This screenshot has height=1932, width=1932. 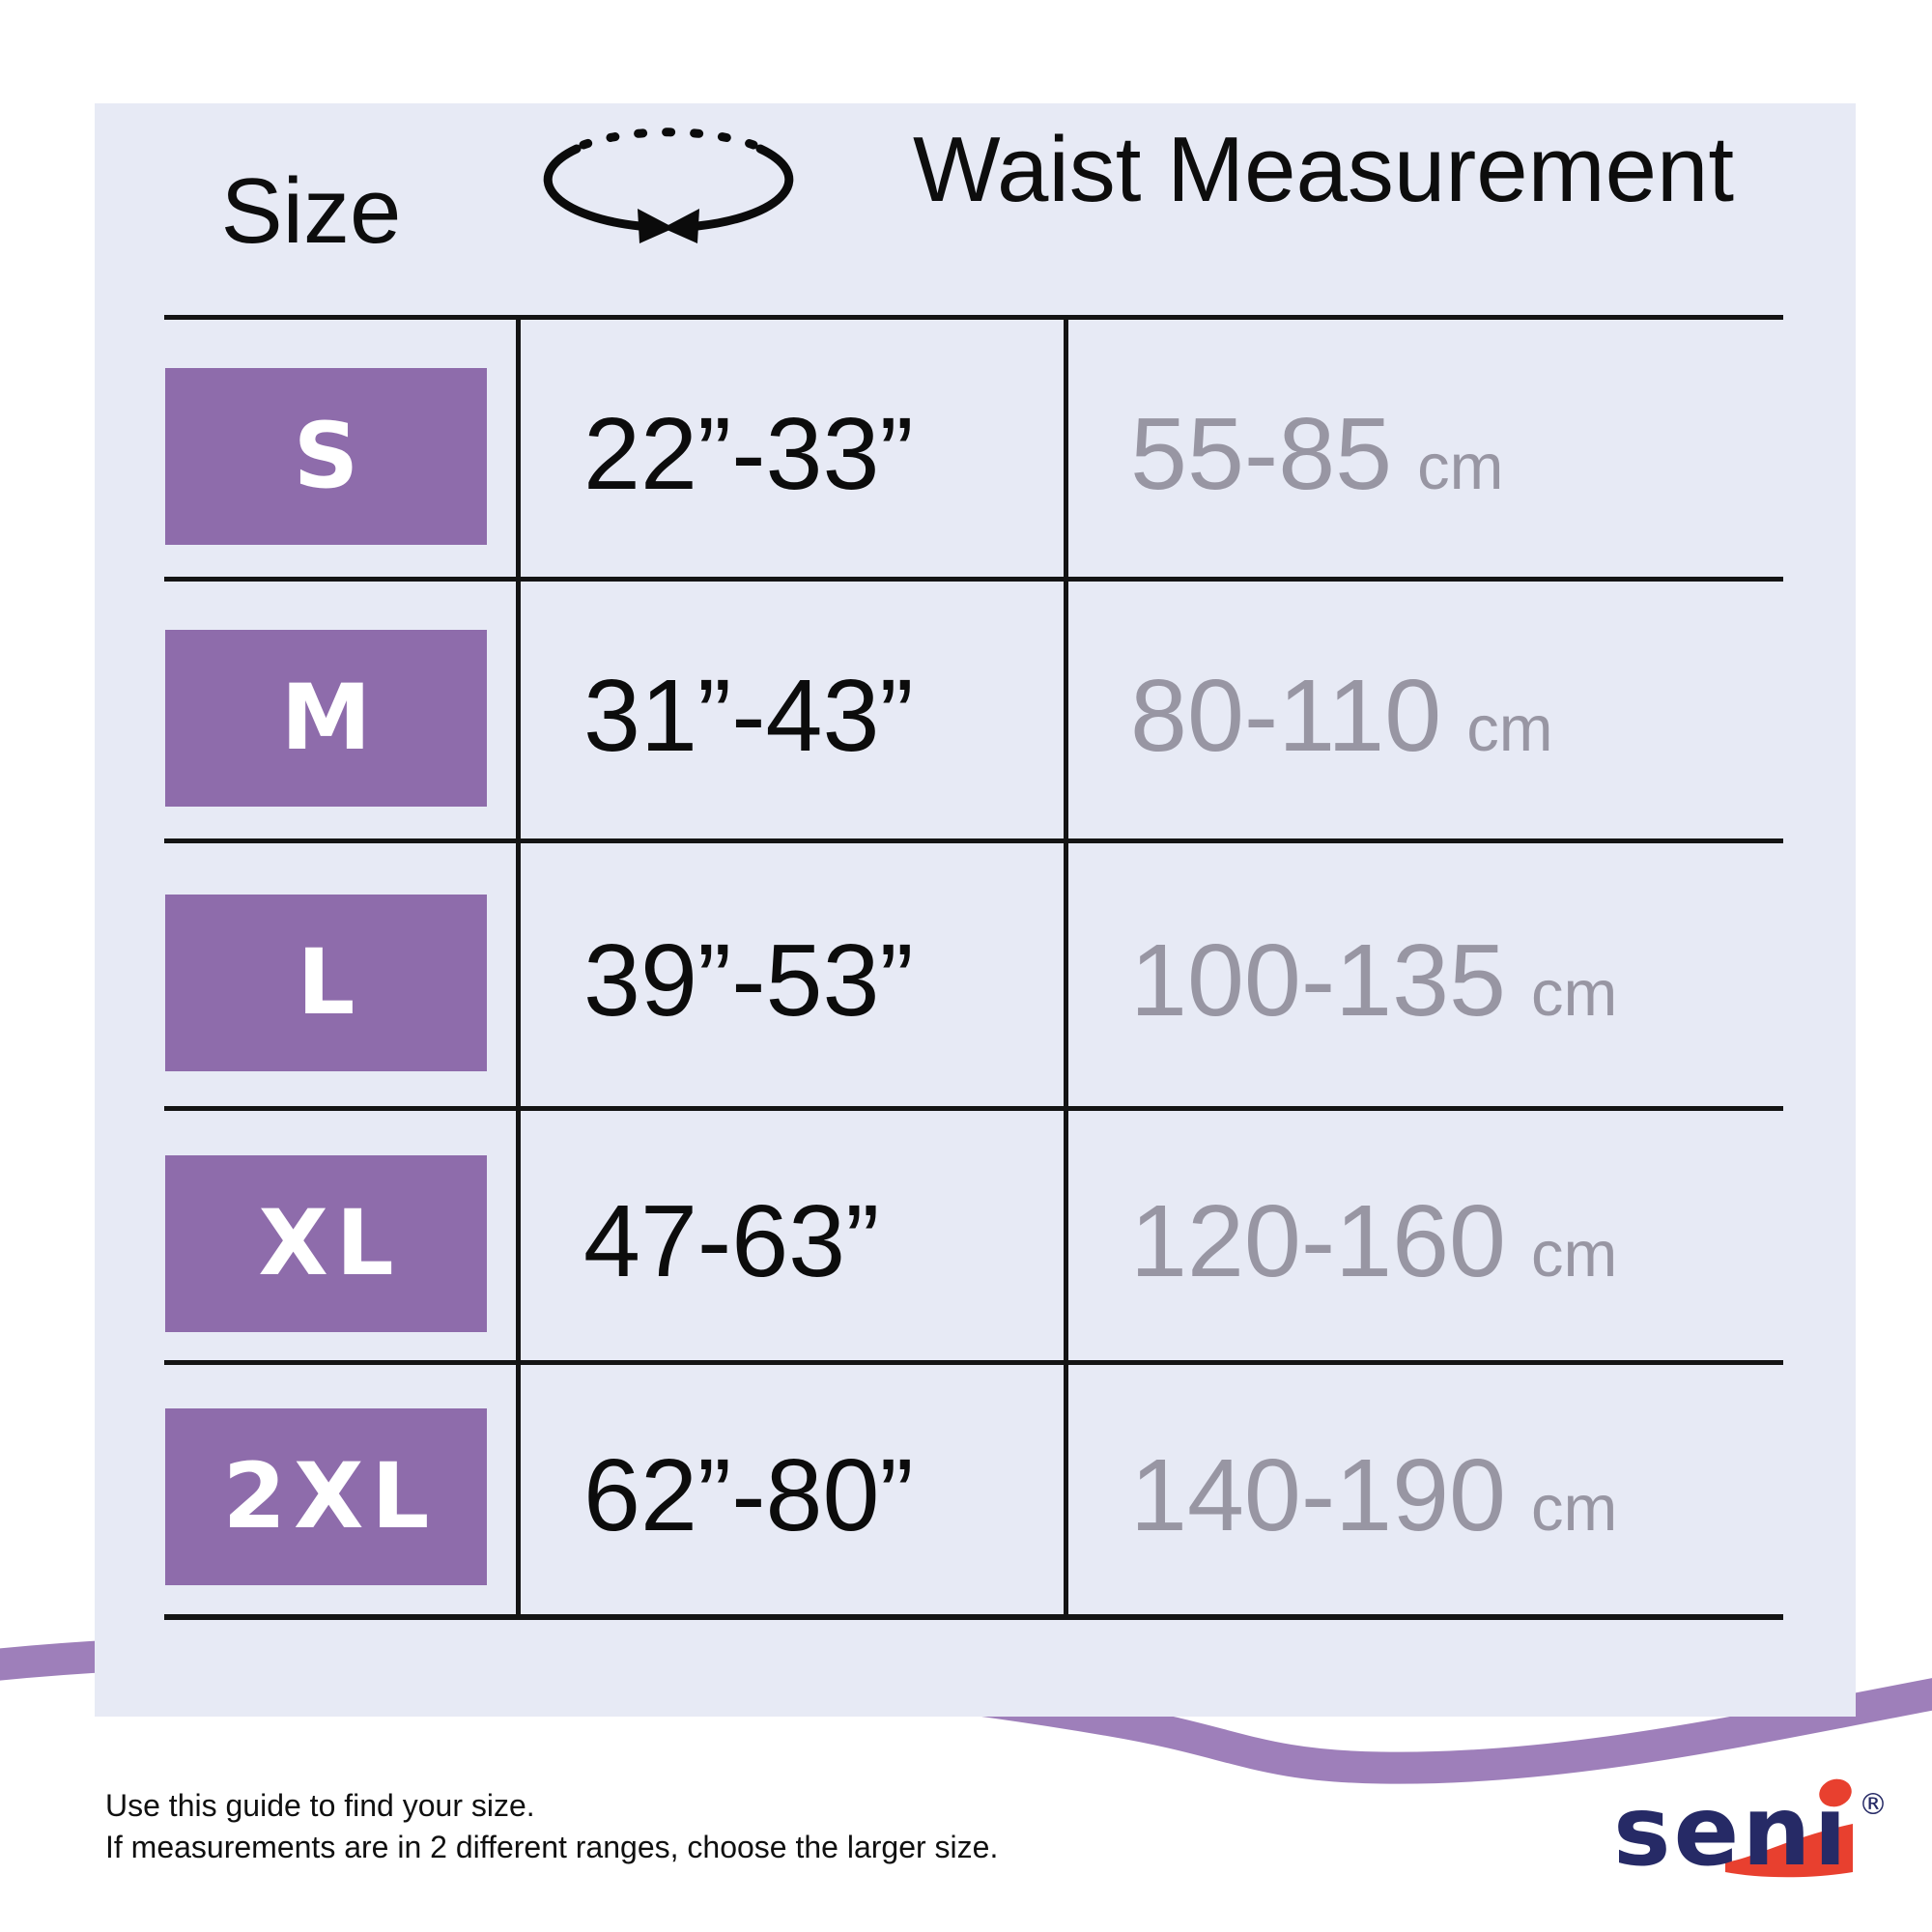 I want to click on tape-right-arrowhead, so click(x=681, y=226).